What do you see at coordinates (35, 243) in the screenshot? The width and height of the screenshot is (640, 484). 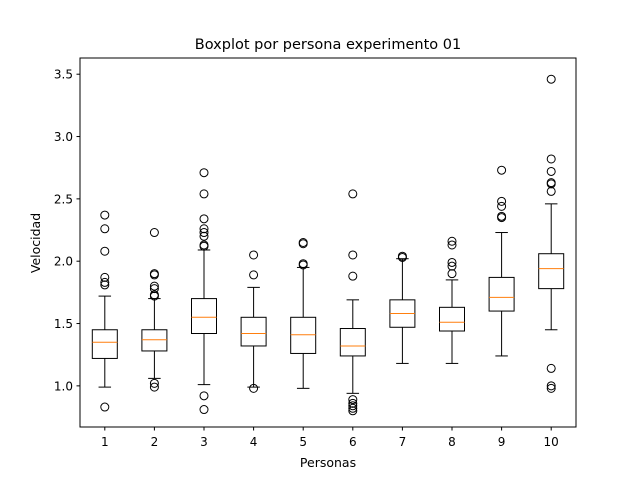 I see `y-axis-label: Velocidad` at bounding box center [35, 243].